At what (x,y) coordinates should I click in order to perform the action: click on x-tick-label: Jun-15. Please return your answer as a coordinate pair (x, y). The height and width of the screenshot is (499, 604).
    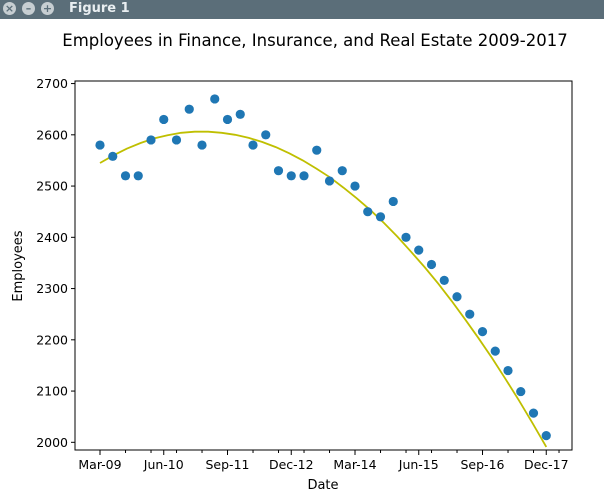
    Looking at the image, I should click on (418, 464).